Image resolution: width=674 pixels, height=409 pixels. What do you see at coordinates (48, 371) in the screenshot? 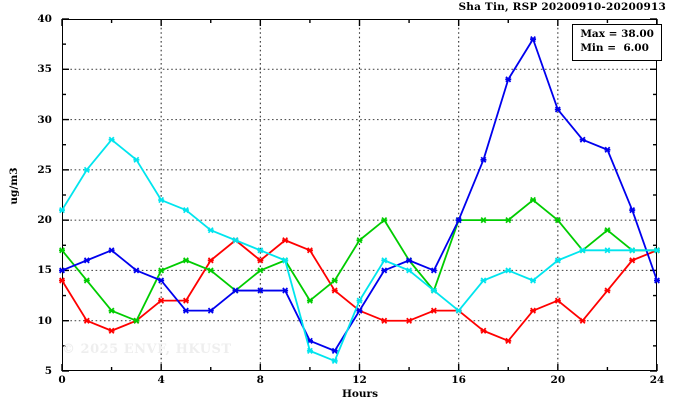
I see `y-tick-label: 5` at bounding box center [48, 371].